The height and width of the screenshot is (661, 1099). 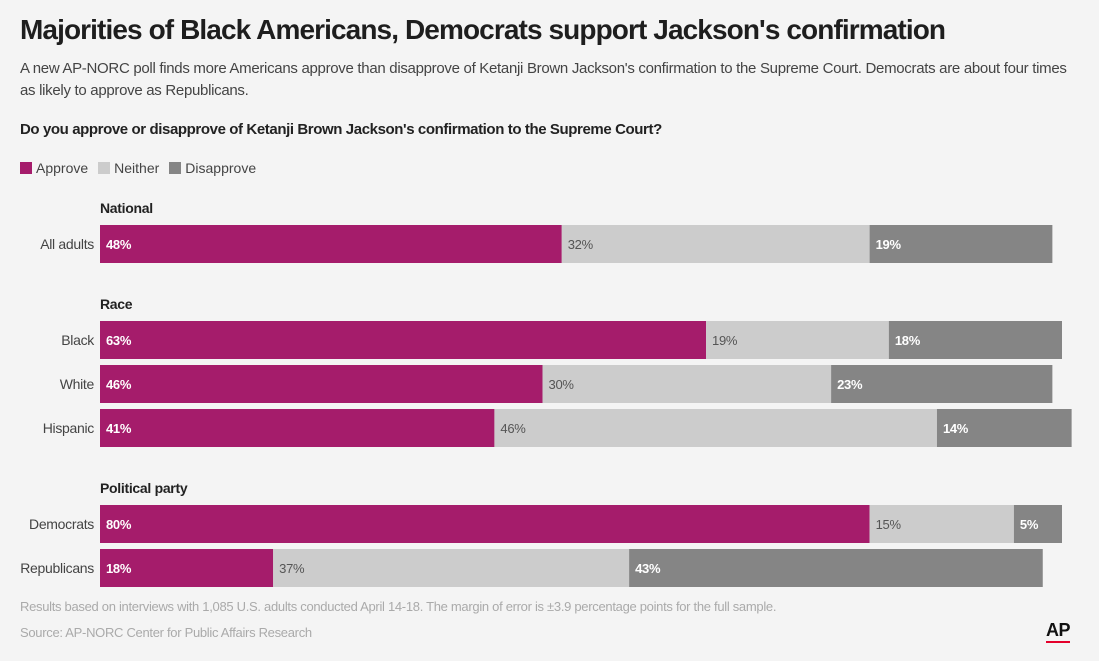 I want to click on bar-democrats-disapprove, so click(x=1037, y=524).